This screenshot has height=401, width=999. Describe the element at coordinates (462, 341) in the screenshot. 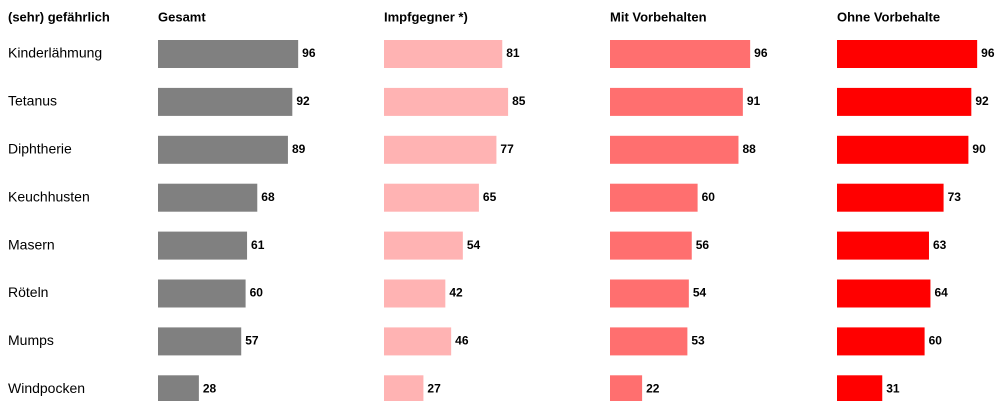

I see `value-label: 46` at that location.